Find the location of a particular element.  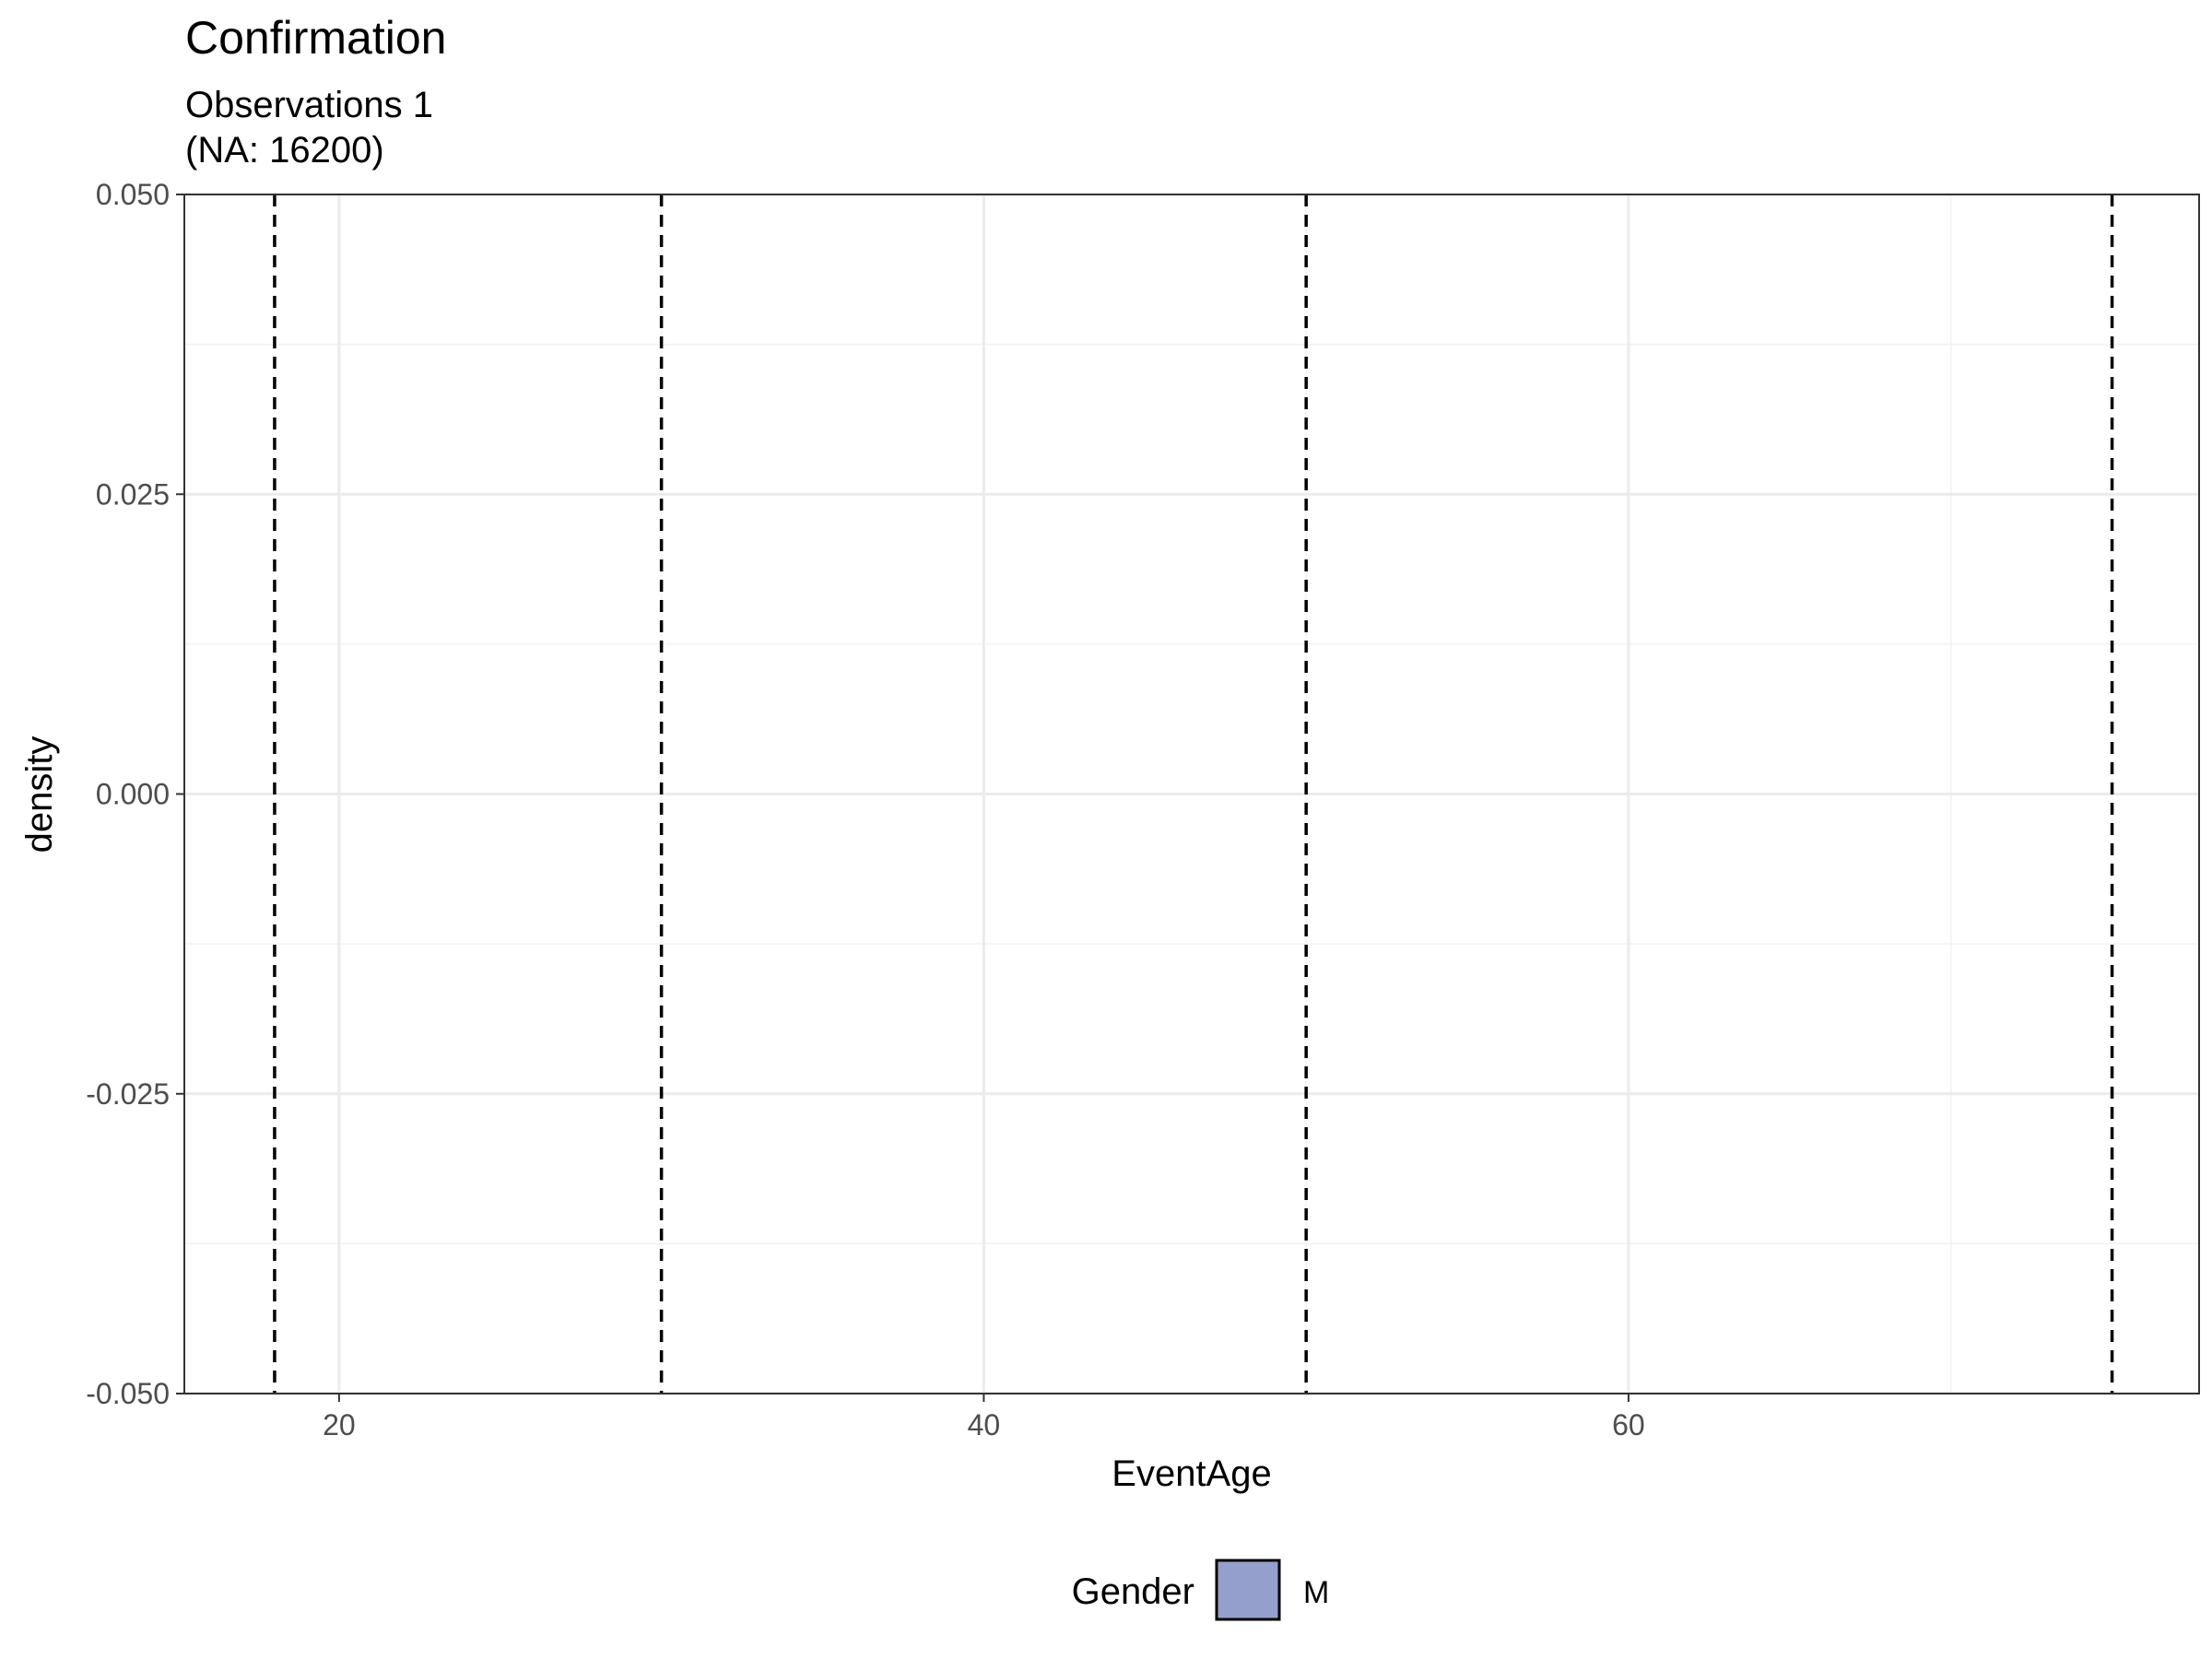

x-tick-label: 60 is located at coordinates (1628, 1424).